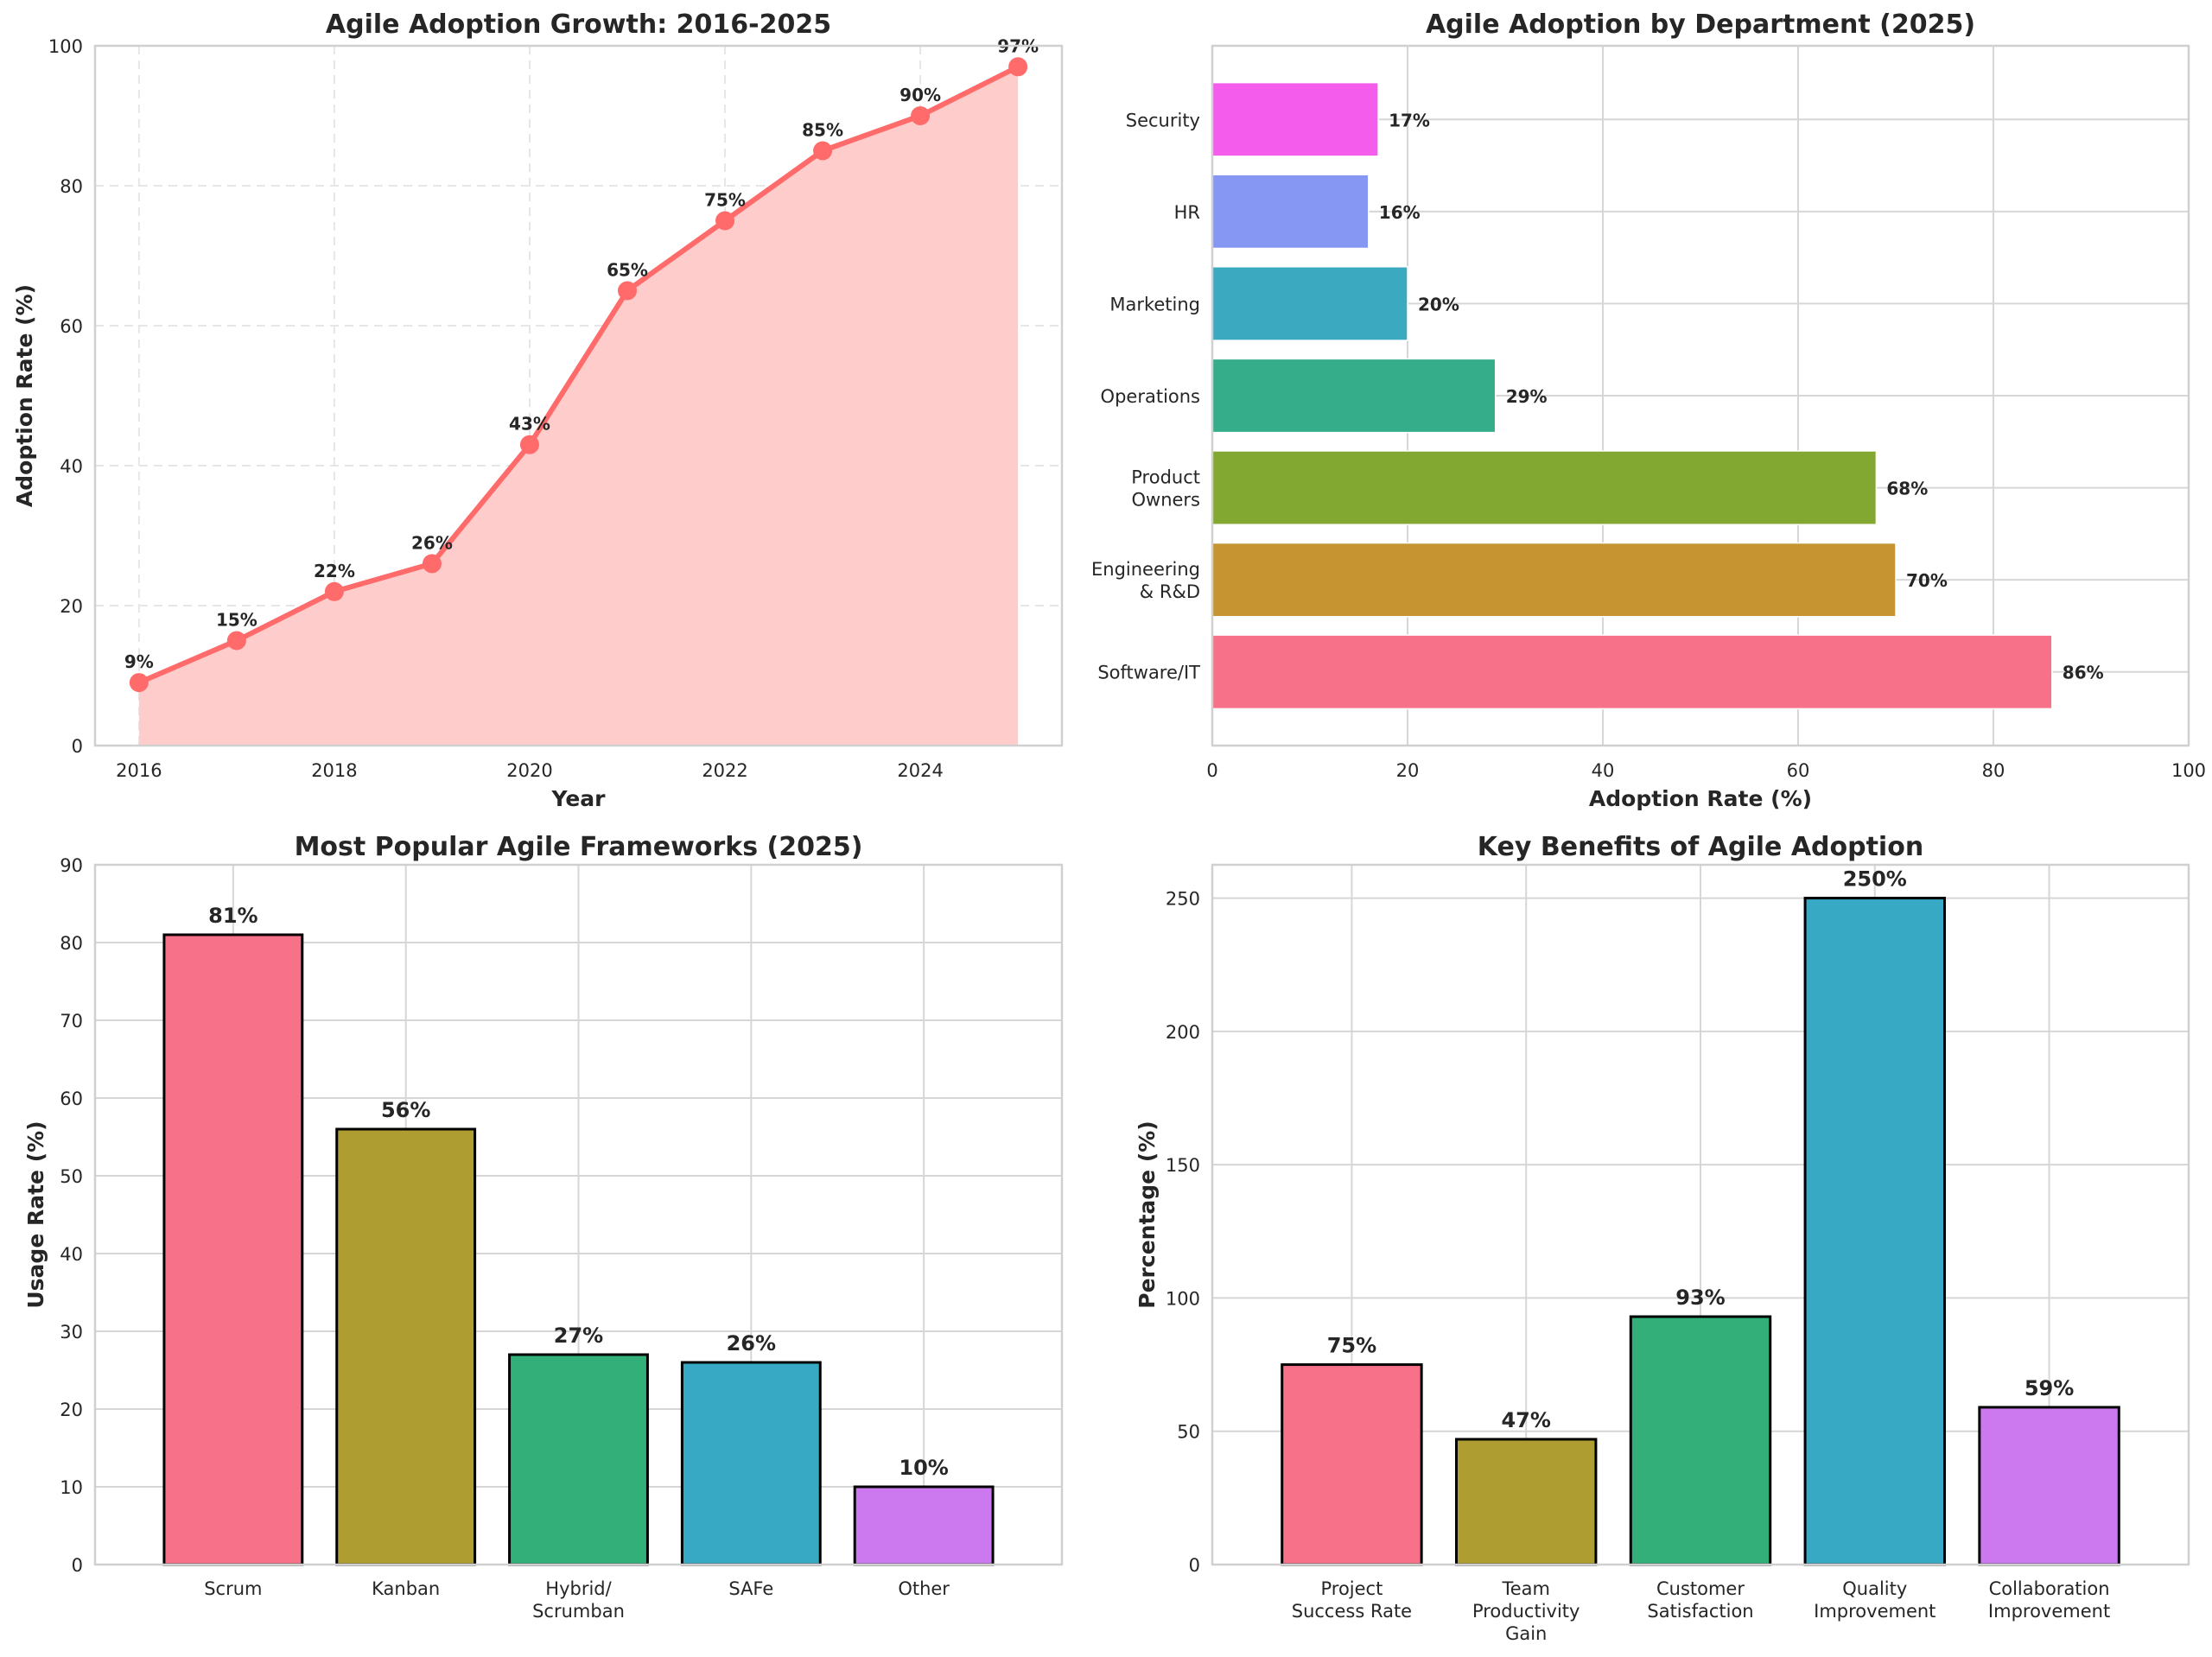 Image resolution: width=2212 pixels, height=1657 pixels. Describe the element at coordinates (1993, 770) in the screenshot. I see `department-x-tick-label: 80` at that location.